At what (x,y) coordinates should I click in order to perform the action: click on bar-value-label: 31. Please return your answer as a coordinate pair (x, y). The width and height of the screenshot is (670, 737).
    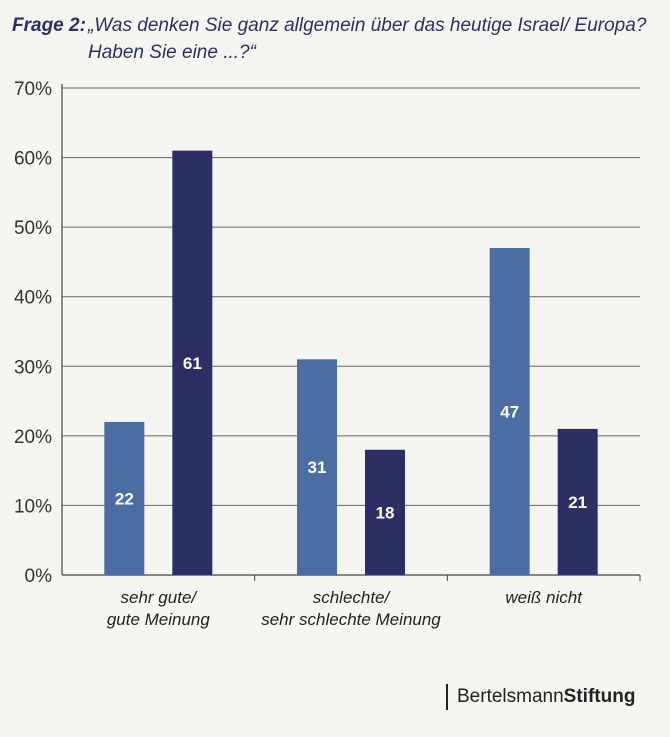
    Looking at the image, I should click on (317, 467).